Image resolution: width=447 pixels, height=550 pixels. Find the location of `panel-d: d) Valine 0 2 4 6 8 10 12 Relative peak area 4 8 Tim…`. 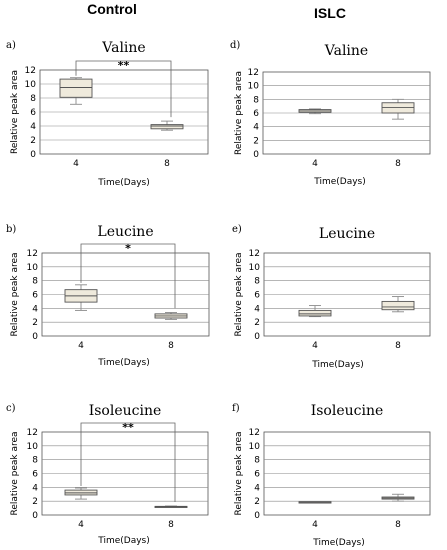

panel-d: d) Valine 0 2 4 6 8 10 12 Relative peak area 4 8 Tim… is located at coordinates (330, 113).